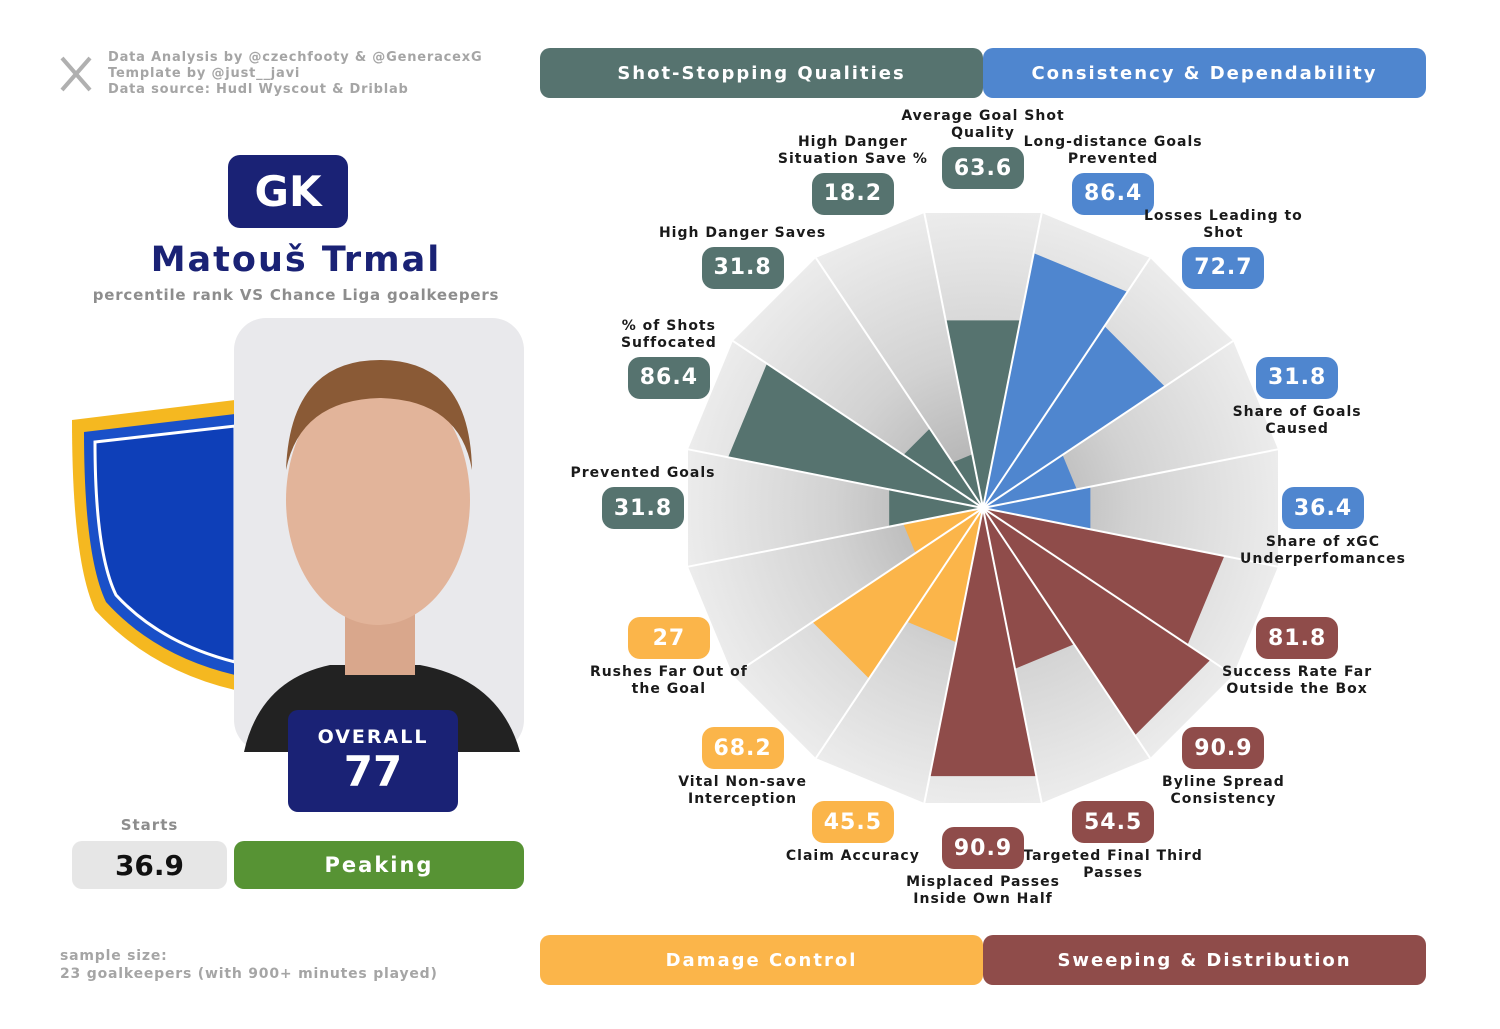 The height and width of the screenshot is (1029, 1500). What do you see at coordinates (852, 822) in the screenshot?
I see `value-label: 45.5` at bounding box center [852, 822].